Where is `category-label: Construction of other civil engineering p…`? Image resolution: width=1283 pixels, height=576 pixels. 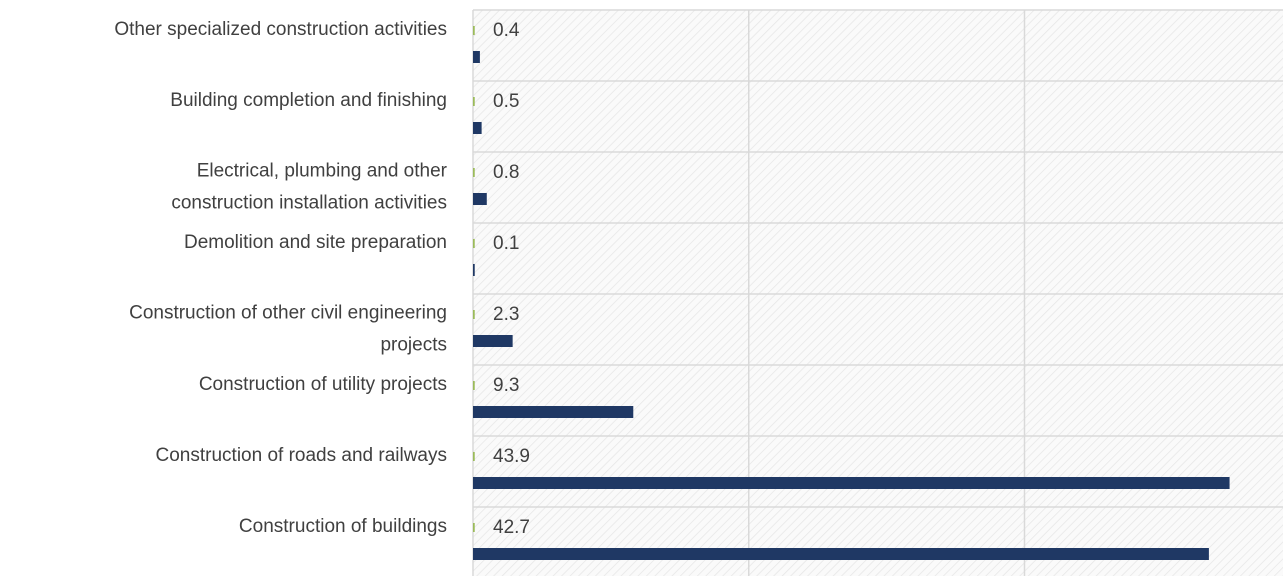
category-label: Construction of other civil engineering p… is located at coordinates (288, 329).